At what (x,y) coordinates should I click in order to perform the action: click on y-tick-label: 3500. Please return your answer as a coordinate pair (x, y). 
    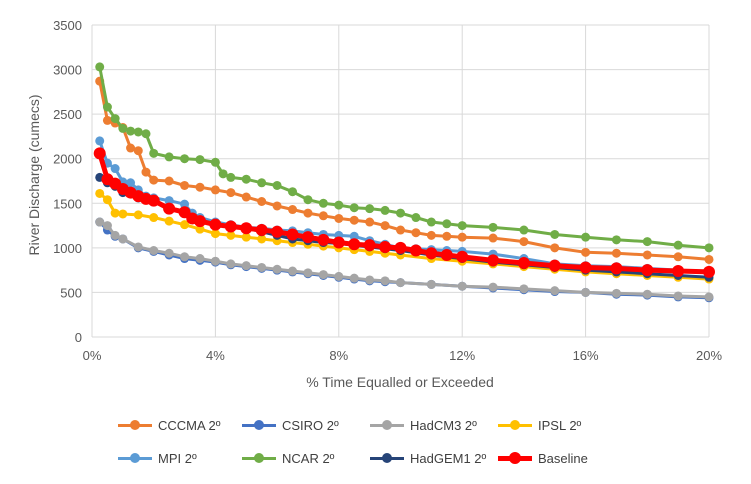
    Looking at the image, I should click on (67, 25).